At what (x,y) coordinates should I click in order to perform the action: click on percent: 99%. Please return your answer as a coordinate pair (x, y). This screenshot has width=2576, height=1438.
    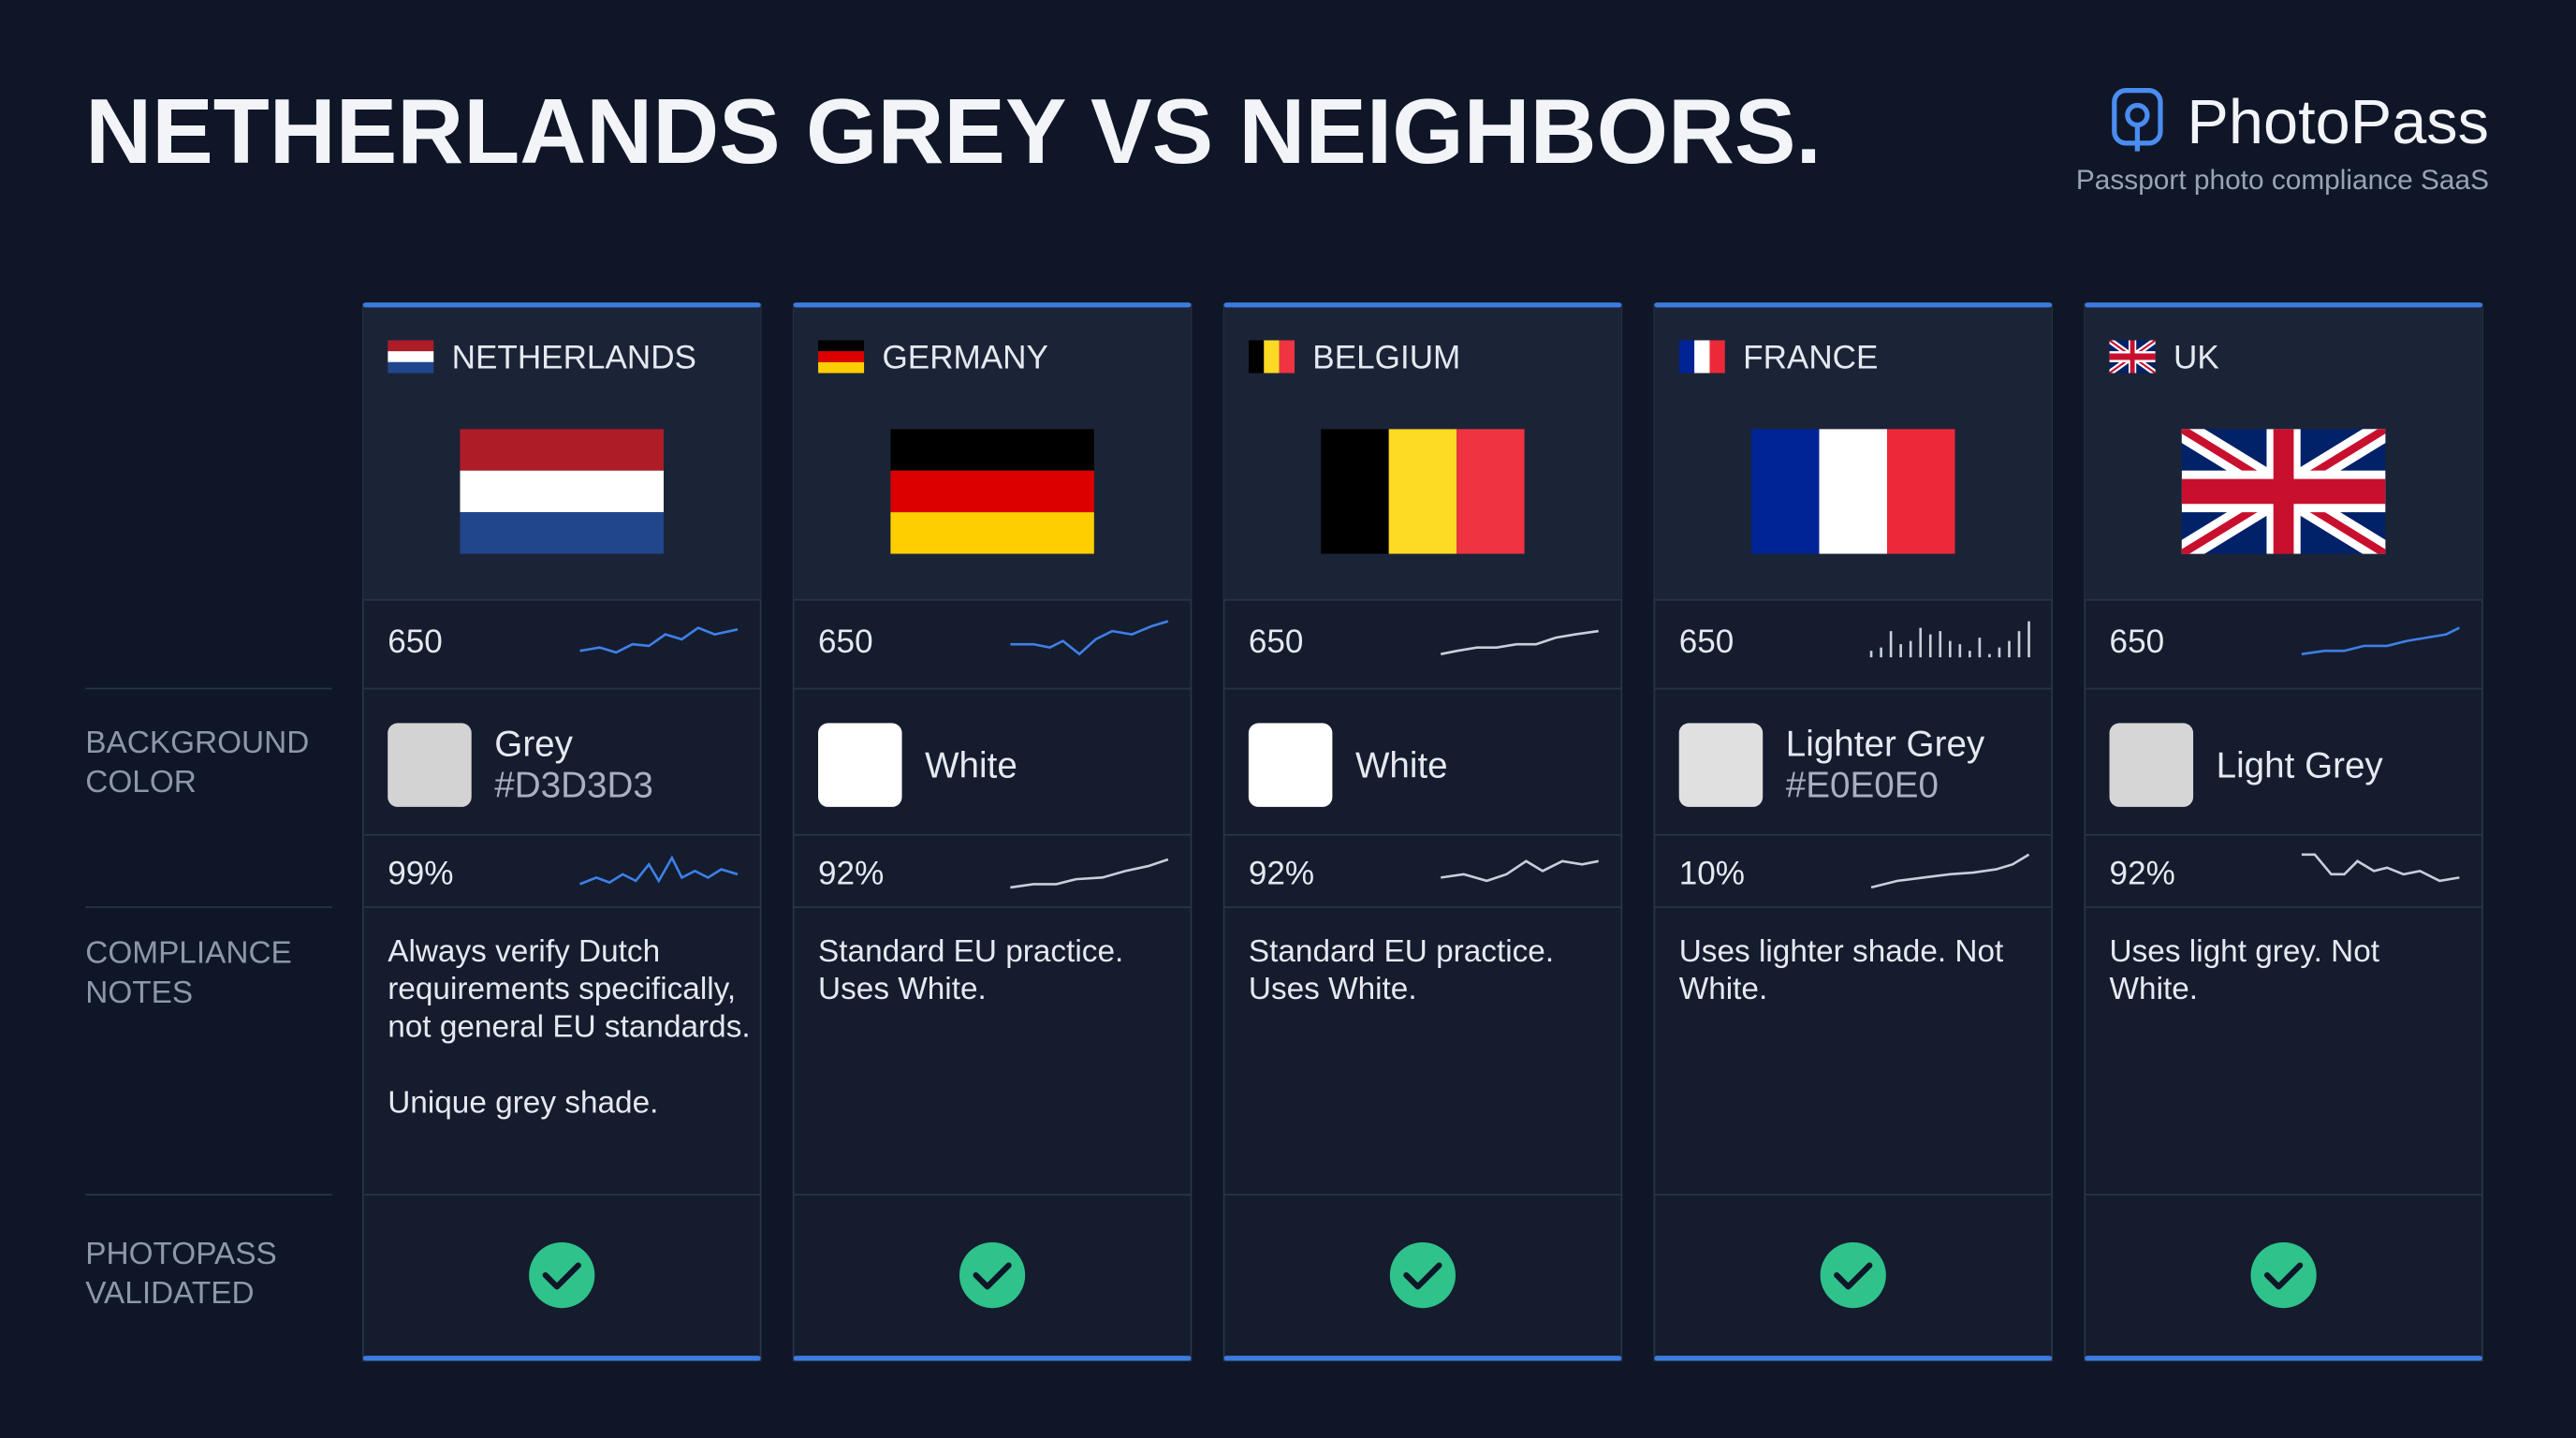
    Looking at the image, I should click on (420, 873).